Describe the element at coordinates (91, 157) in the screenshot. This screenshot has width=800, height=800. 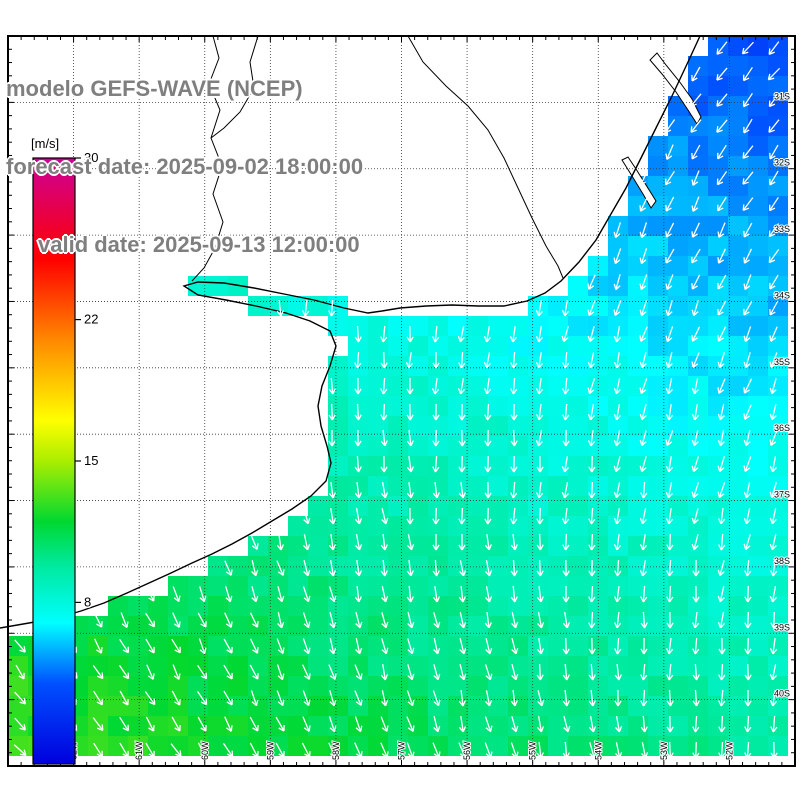
I see `svg-text: 30` at that location.